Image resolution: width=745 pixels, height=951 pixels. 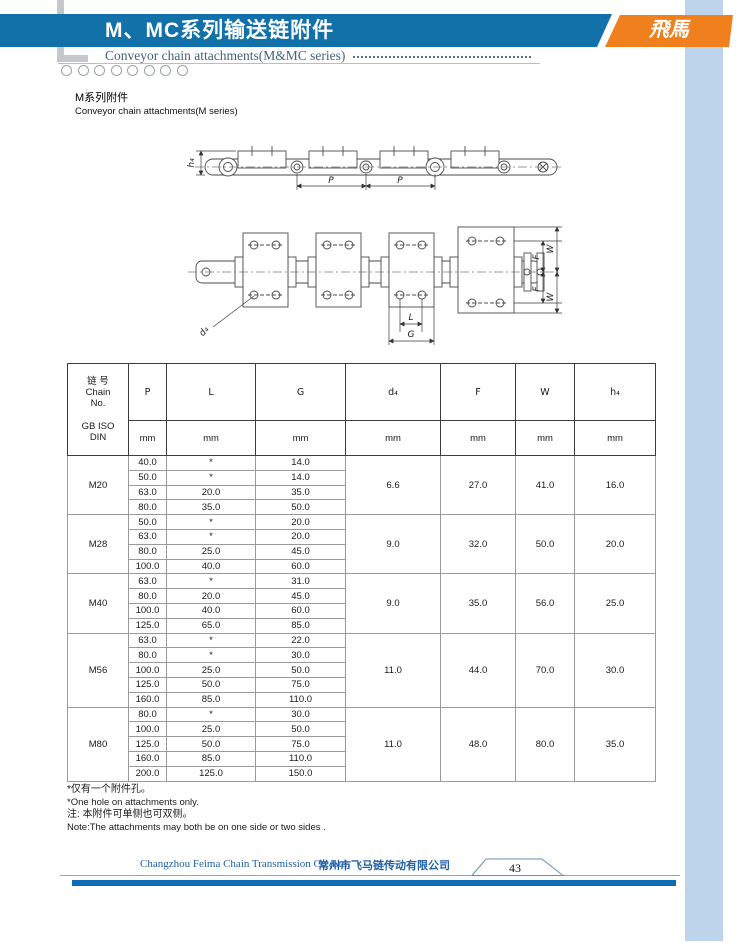 I want to click on l-value-cell: 50.0, so click(x=211, y=684).